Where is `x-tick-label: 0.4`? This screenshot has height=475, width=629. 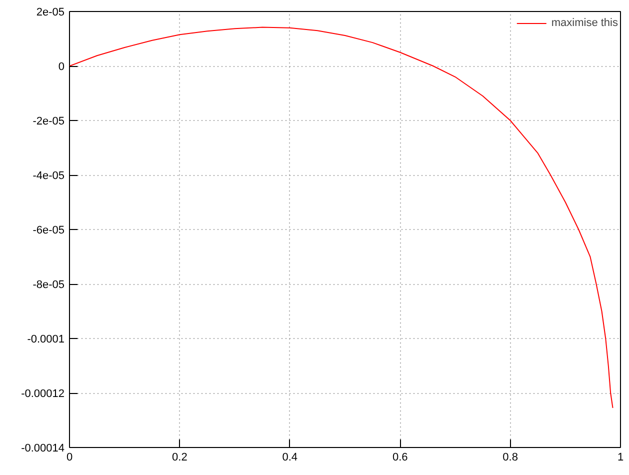
x-tick-label: 0.4 is located at coordinates (290, 458).